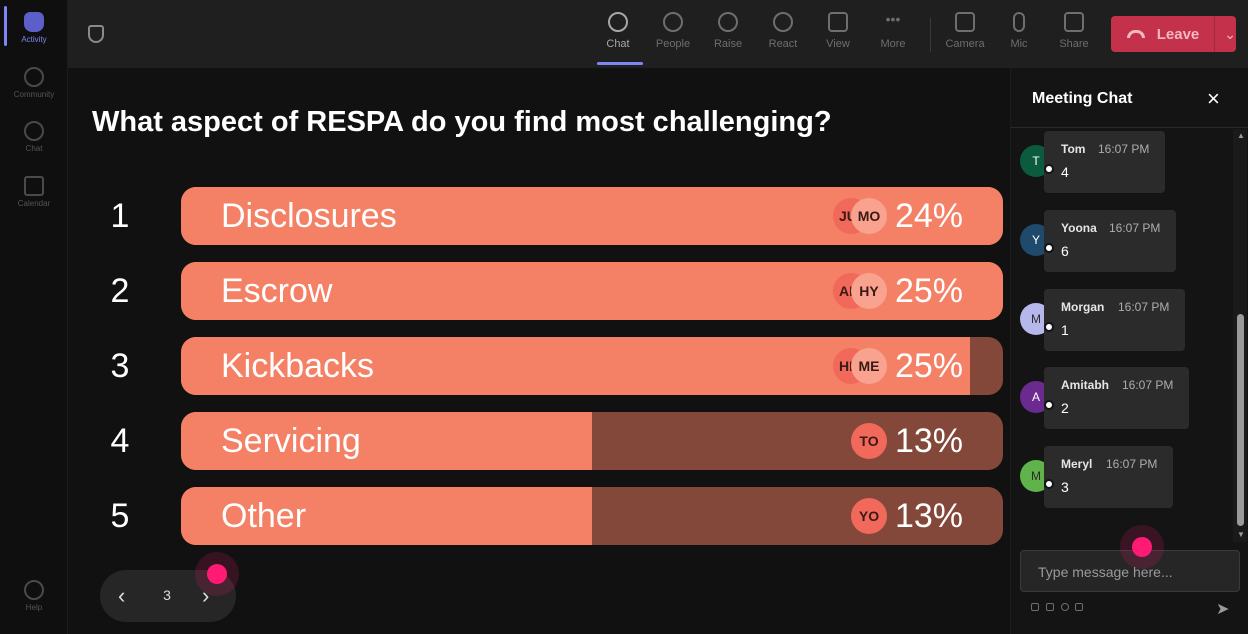 This screenshot has height=634, width=1248. I want to click on attach-icon, so click(1050, 607).